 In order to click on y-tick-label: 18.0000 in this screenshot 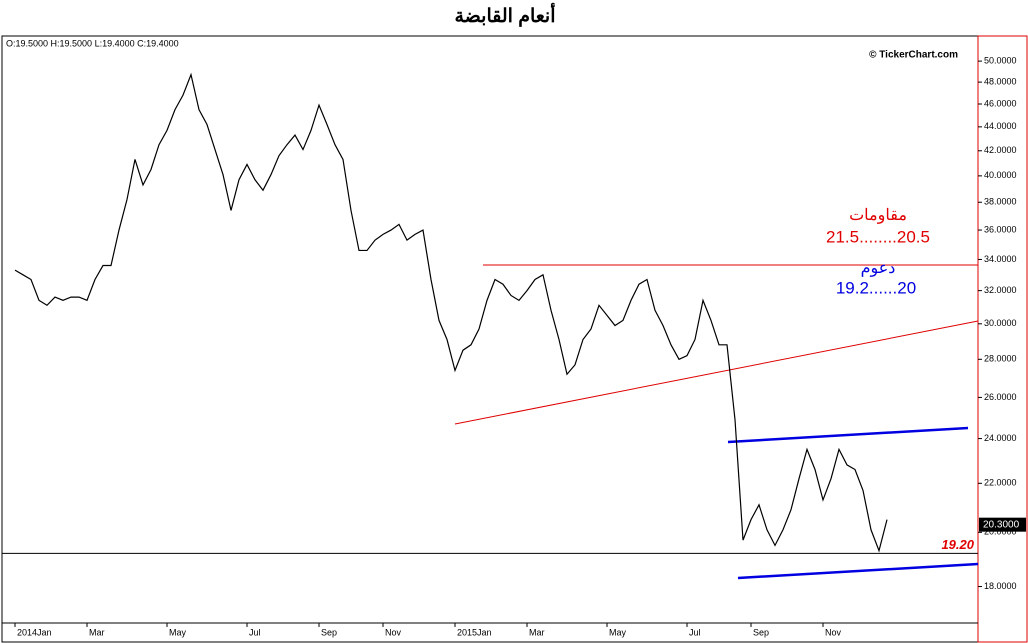, I will do `click(1000, 586)`.